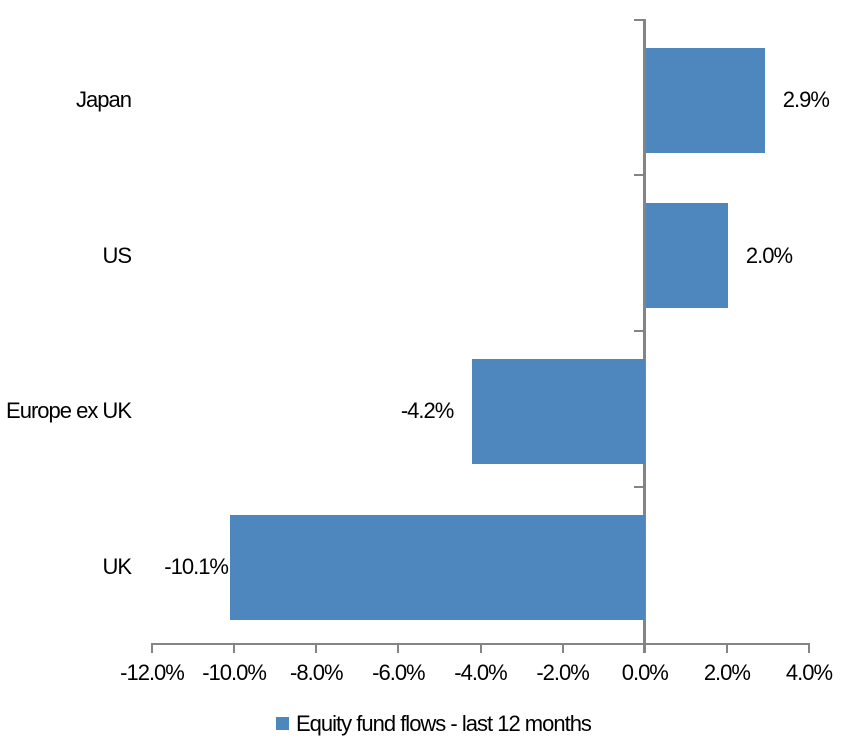  Describe the element at coordinates (444, 723) in the screenshot. I see `legend-label: Equity fund flows - last 12 months` at that location.